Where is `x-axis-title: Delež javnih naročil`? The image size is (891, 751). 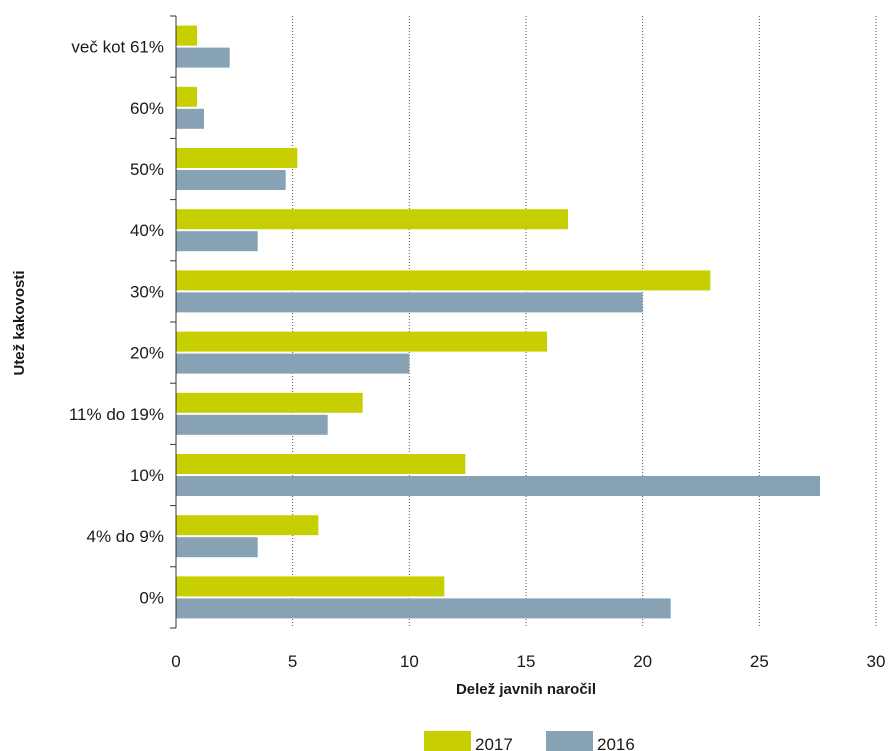
x-axis-title: Delež javnih naročil is located at coordinates (526, 689).